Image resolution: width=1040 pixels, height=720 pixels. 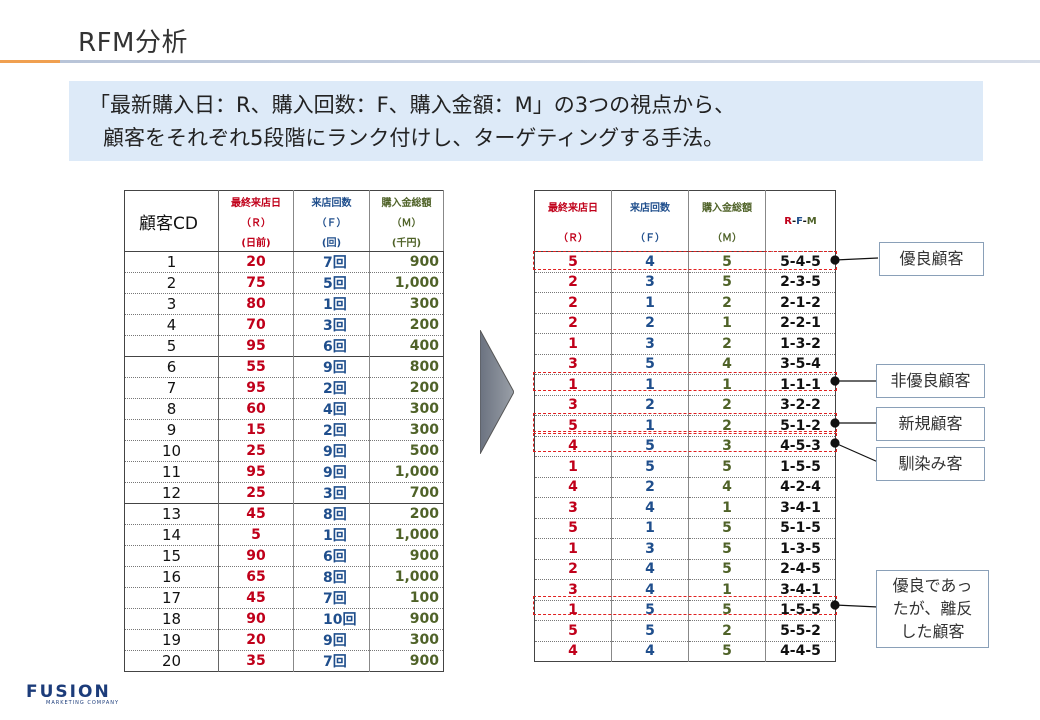 I want to click on customer-row: 15 90 6回 900, so click(x=284, y=556).